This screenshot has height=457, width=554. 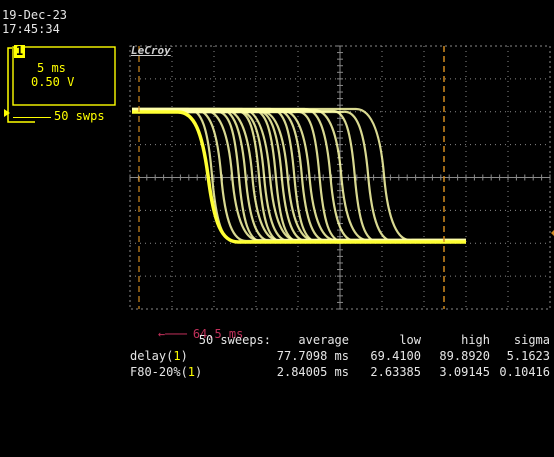 What do you see at coordinates (51, 68) in the screenshot?
I see `timebase-value: 5 ms` at bounding box center [51, 68].